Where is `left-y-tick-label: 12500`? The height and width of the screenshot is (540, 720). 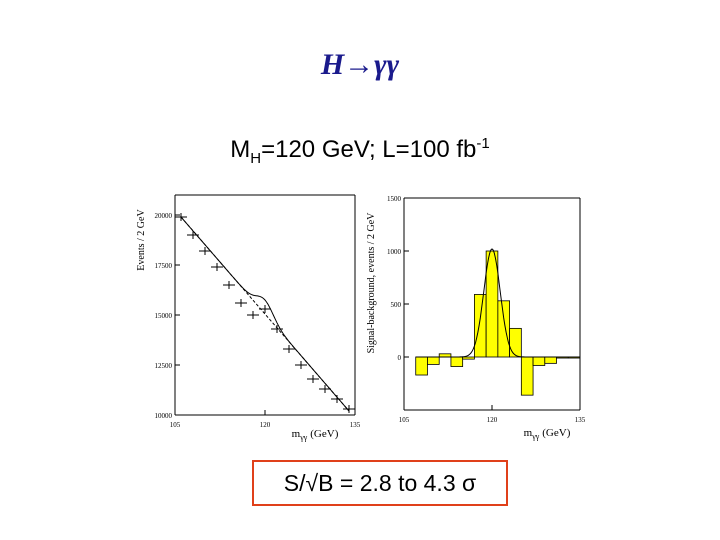
left-y-tick-label: 12500 is located at coordinates (164, 366).